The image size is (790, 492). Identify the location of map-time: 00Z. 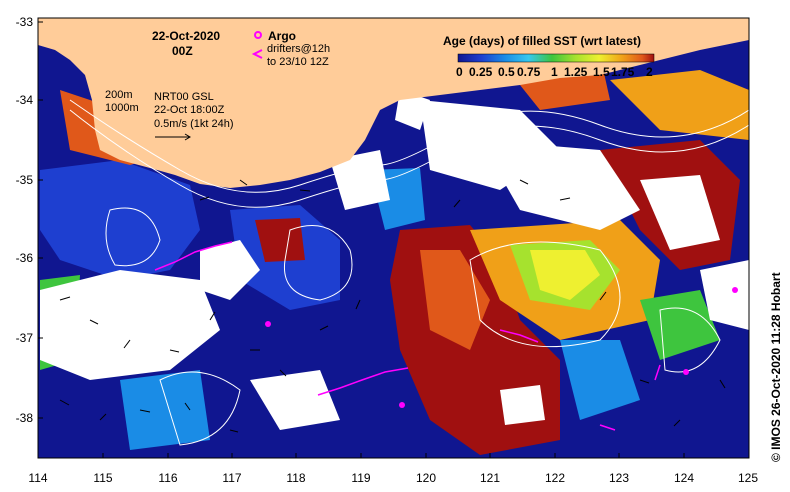
(182, 51).